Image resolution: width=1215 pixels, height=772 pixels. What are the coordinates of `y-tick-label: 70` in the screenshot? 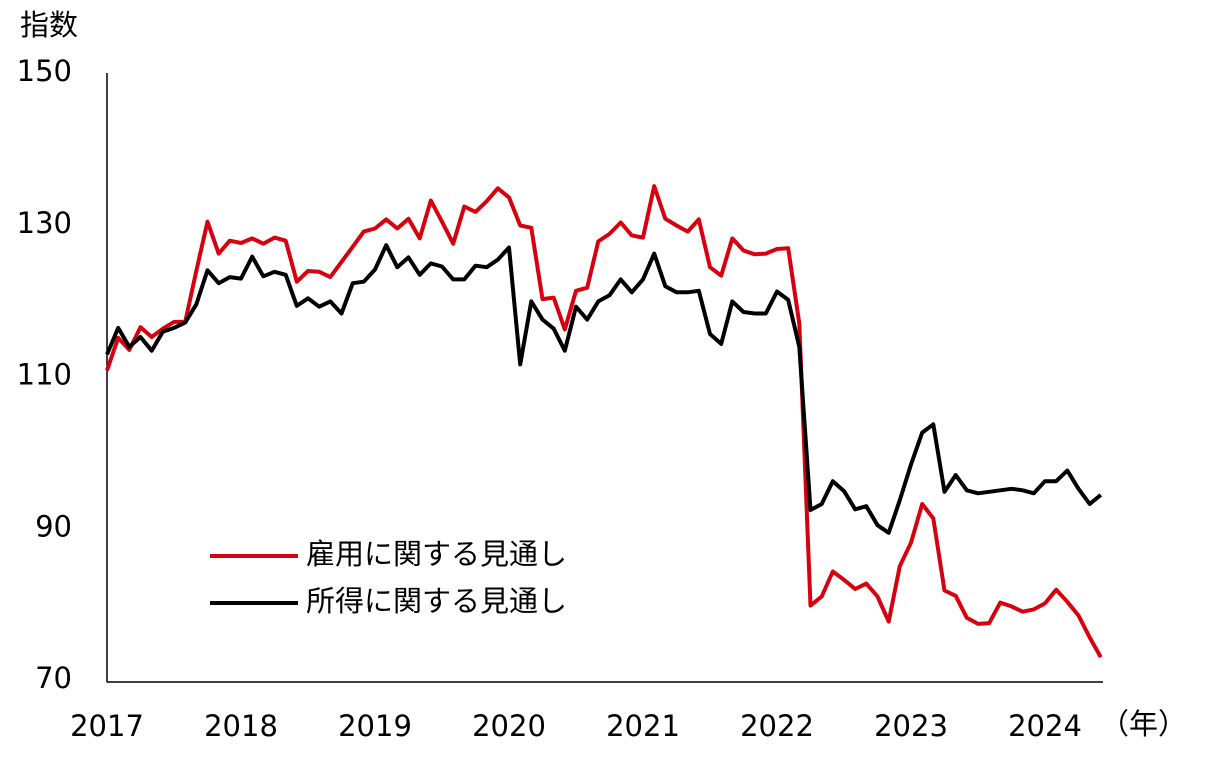 It's located at (53, 678).